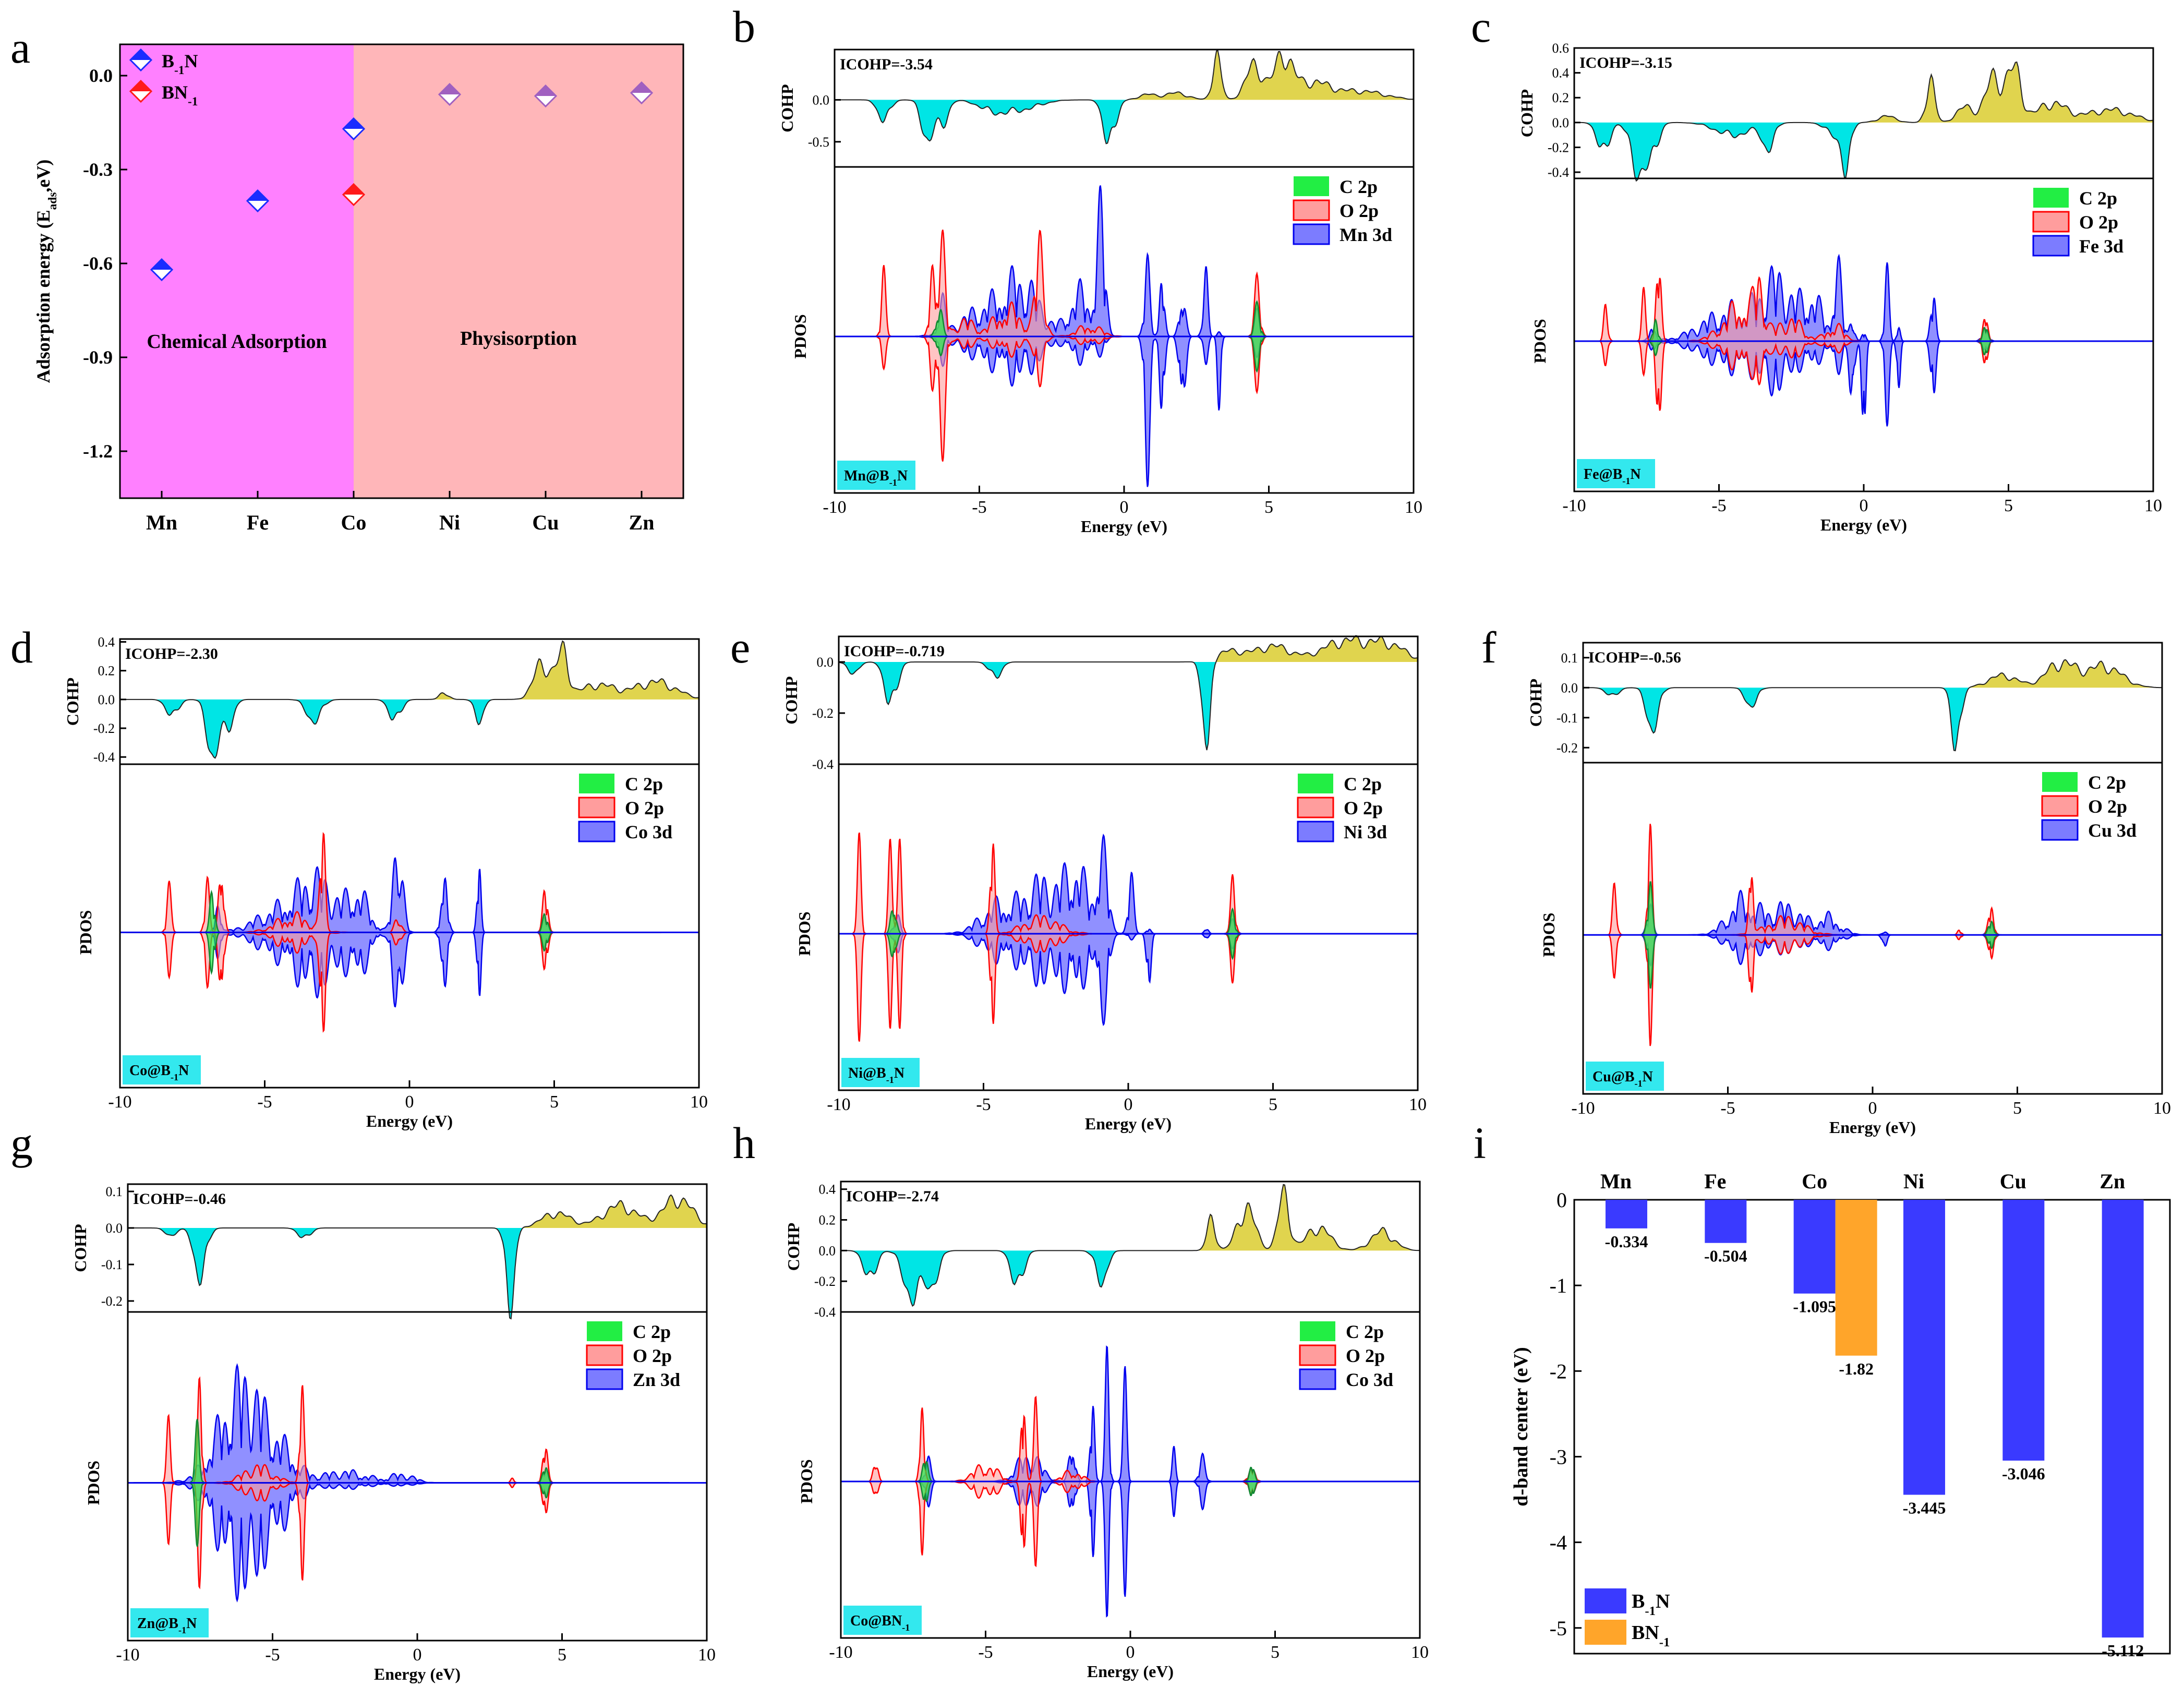  What do you see at coordinates (20, 47) in the screenshot?
I see `panel-letter-a: a` at bounding box center [20, 47].